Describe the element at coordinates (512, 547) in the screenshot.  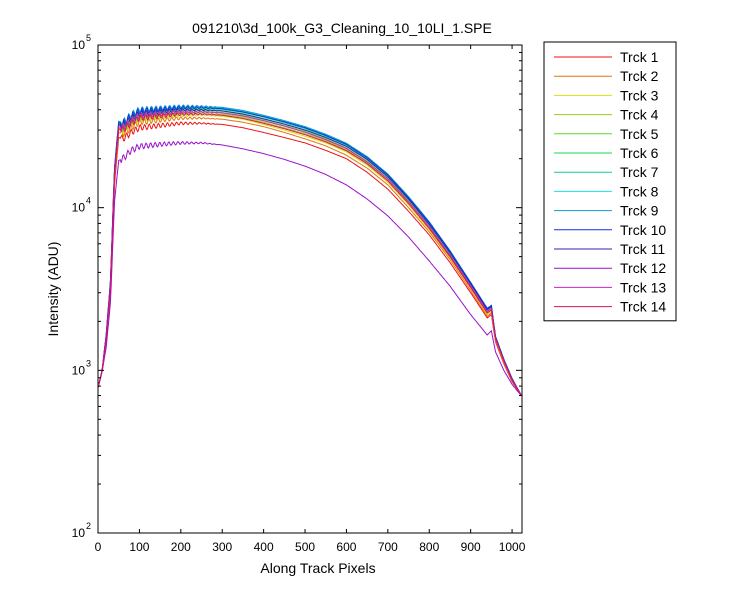
I see `x-tick-label: 1000` at that location.